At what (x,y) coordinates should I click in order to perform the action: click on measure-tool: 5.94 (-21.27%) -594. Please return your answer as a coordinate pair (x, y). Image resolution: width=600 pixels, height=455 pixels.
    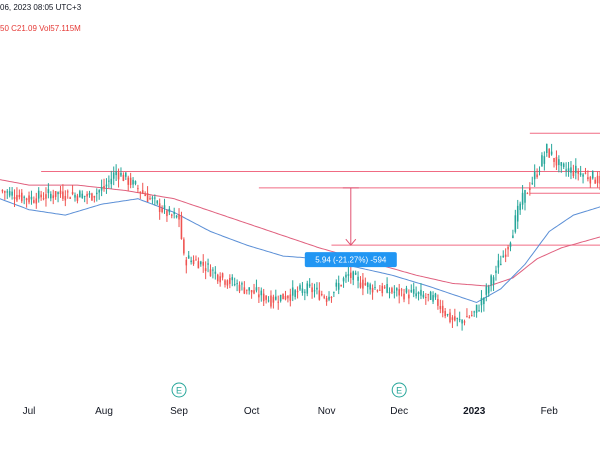
    Looking at the image, I should click on (350, 227).